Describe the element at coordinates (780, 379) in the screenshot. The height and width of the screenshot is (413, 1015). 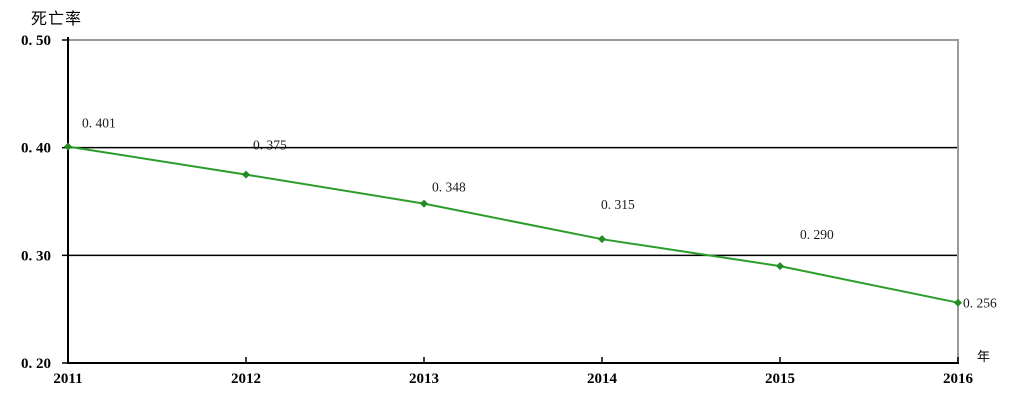
I see `x-tick-label: 2015` at that location.